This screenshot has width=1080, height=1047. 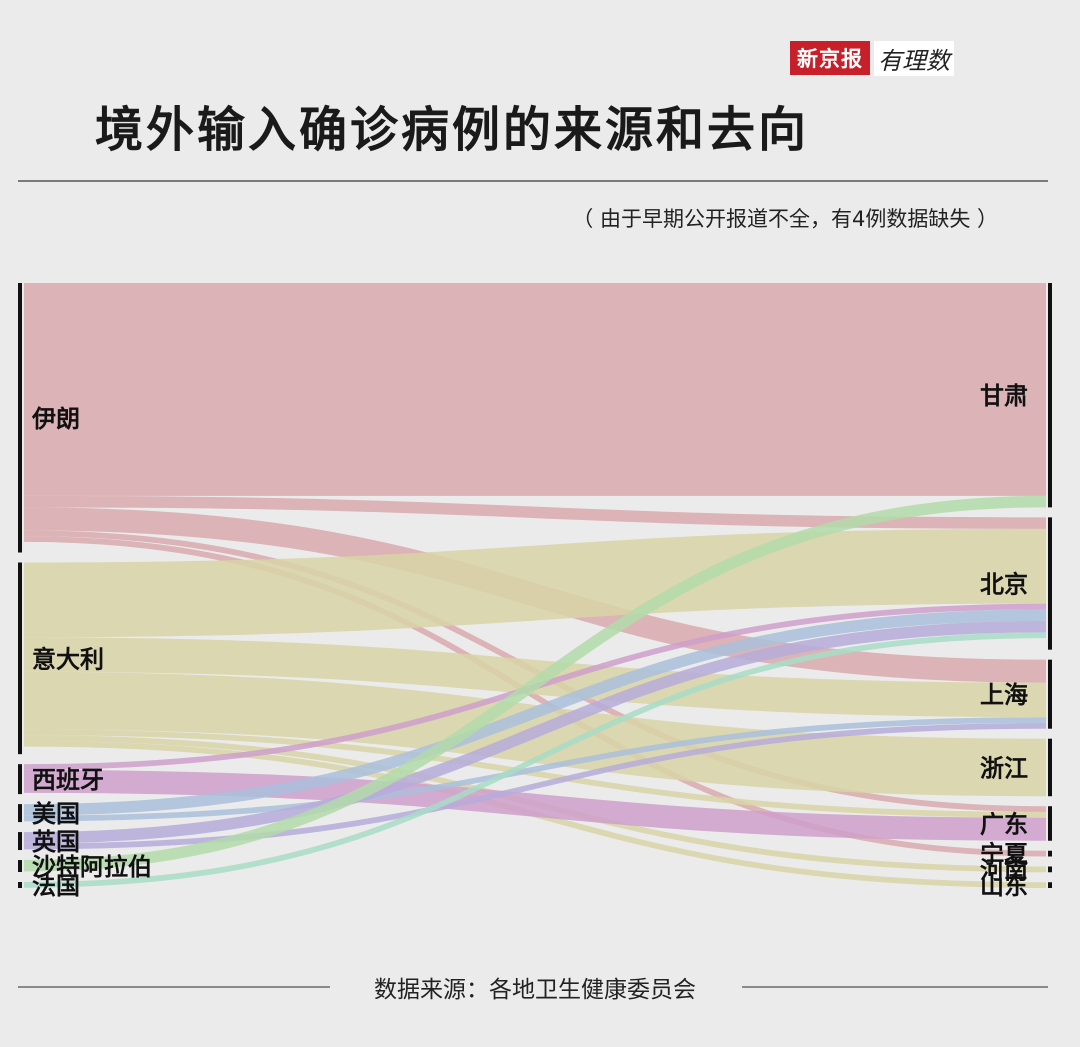 I want to click on sankey-node-label: 山东, so click(x=1004, y=886).